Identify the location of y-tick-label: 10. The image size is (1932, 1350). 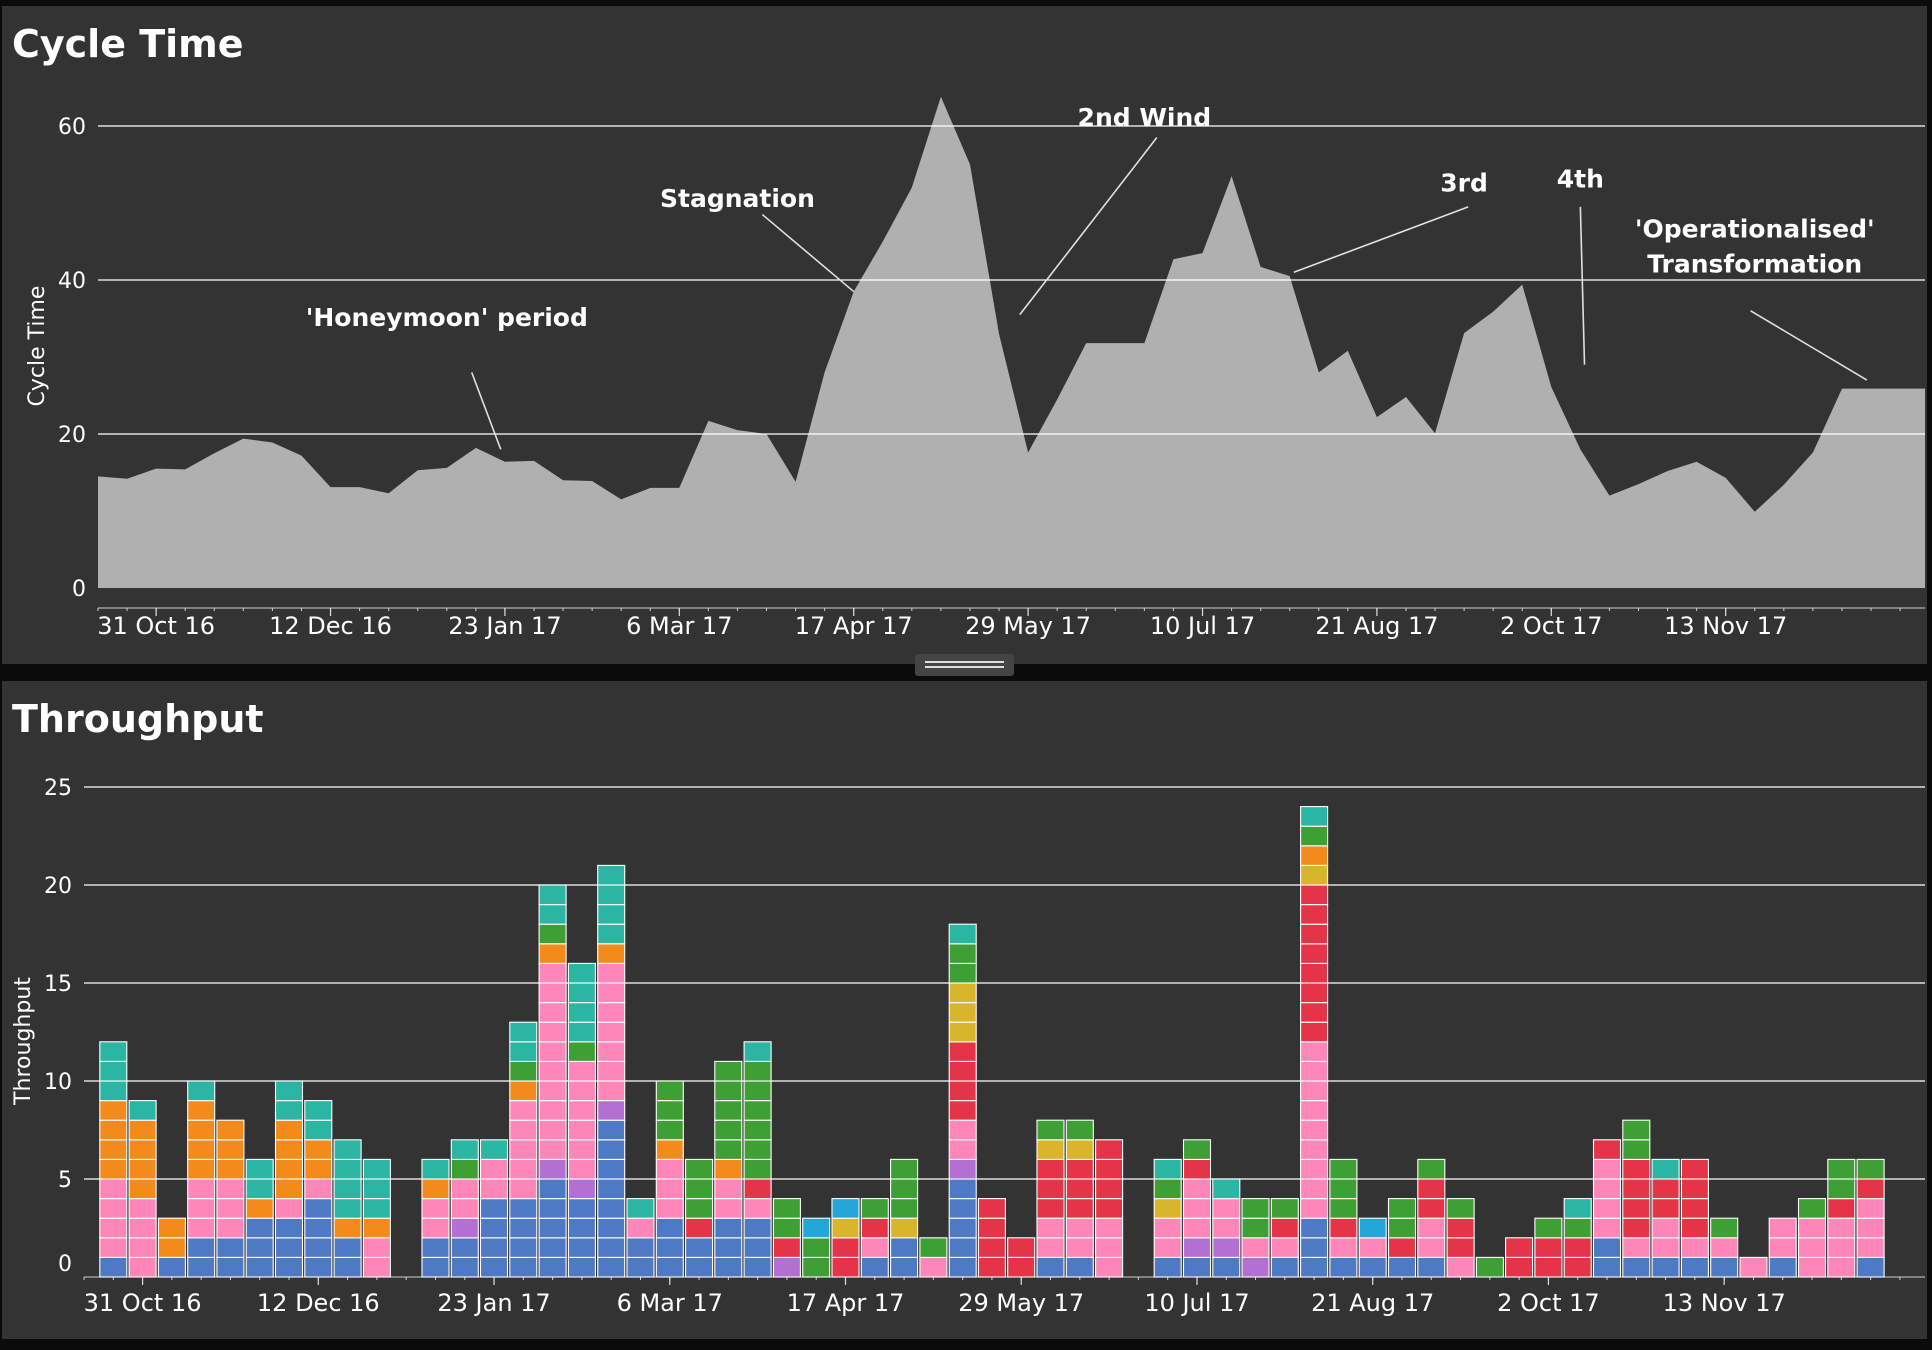
(58, 1082).